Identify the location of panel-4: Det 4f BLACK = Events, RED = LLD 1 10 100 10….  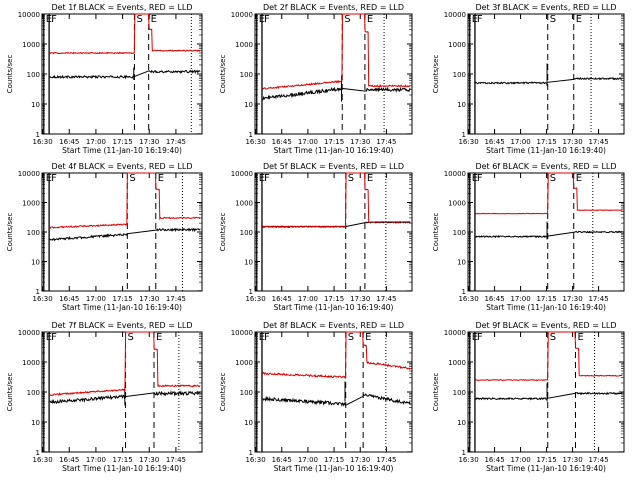
(104, 237).